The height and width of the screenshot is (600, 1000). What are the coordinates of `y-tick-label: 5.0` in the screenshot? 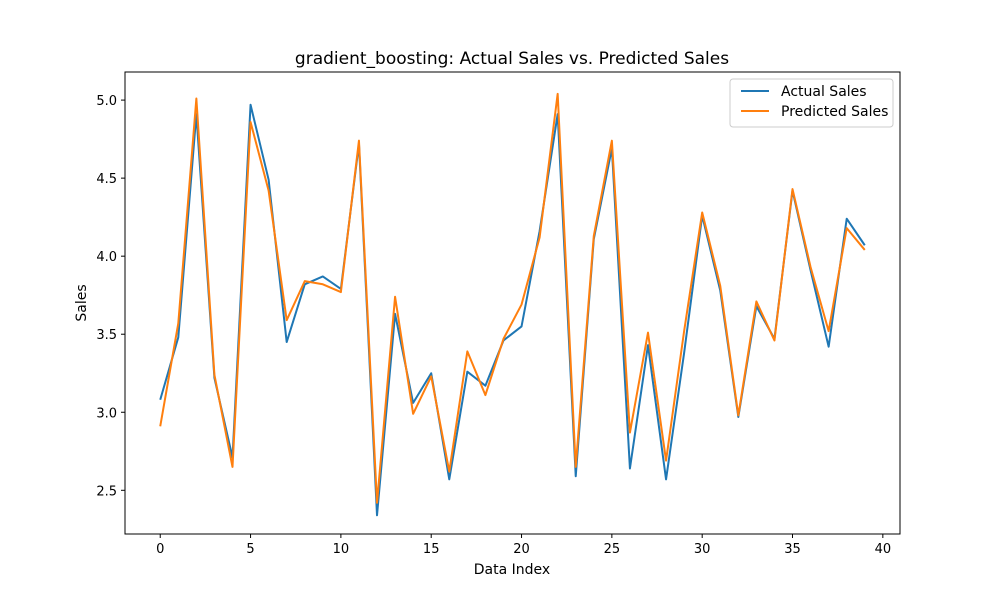 It's located at (106, 101).